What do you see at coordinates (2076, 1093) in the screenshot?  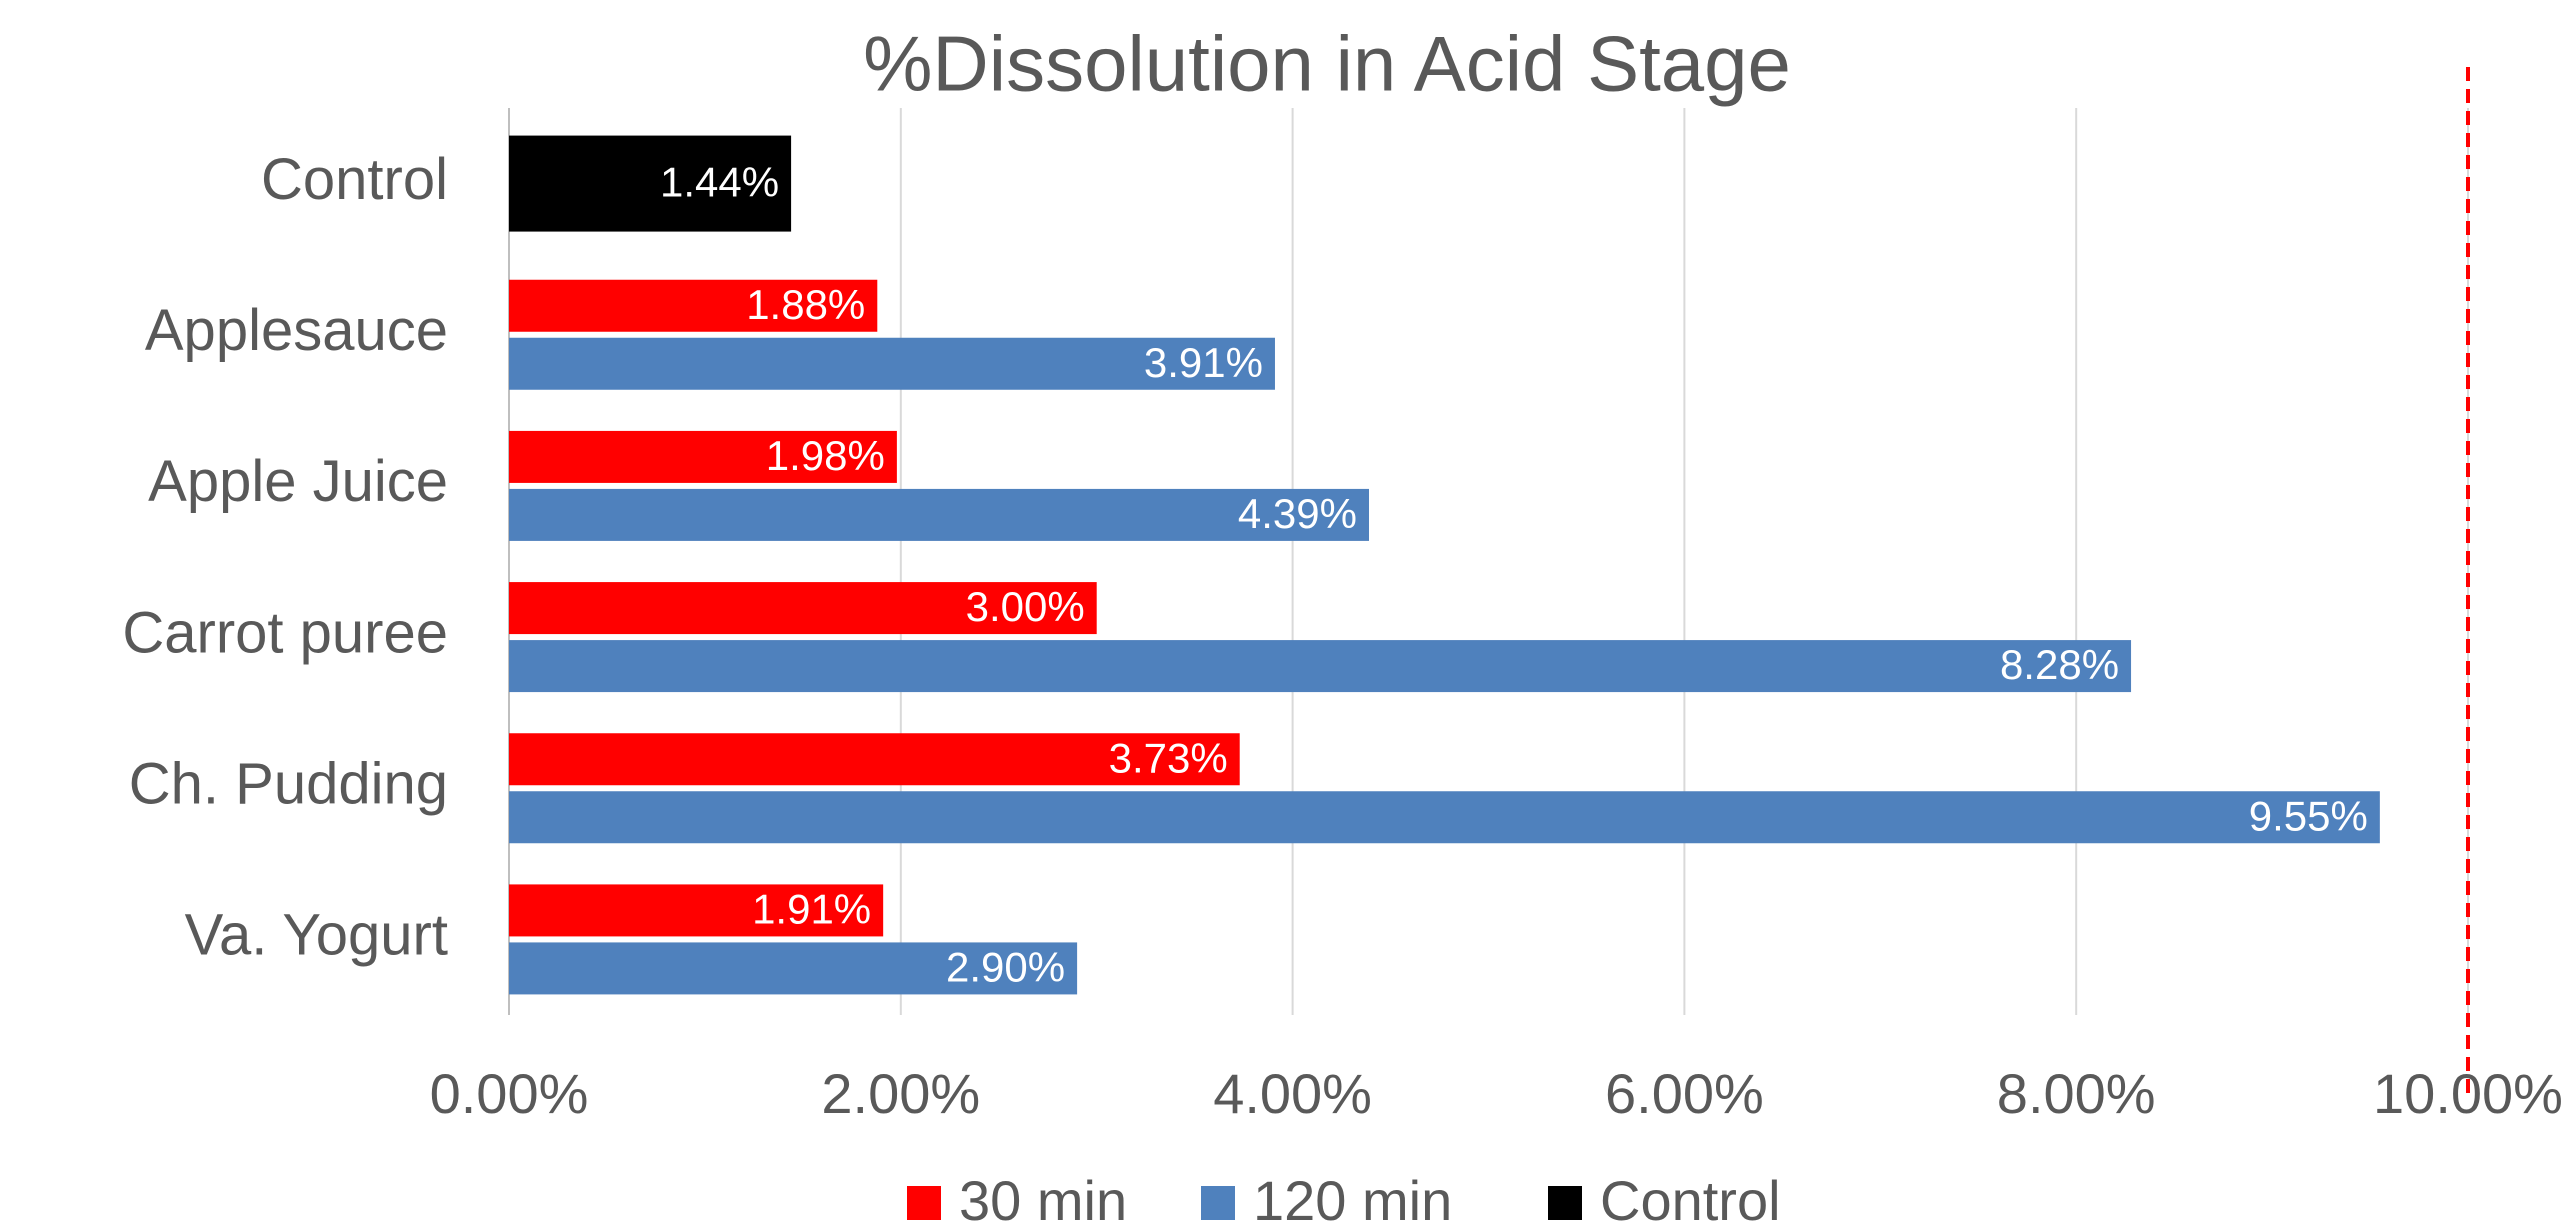 I see `x-tick-label: 8.00%` at bounding box center [2076, 1093].